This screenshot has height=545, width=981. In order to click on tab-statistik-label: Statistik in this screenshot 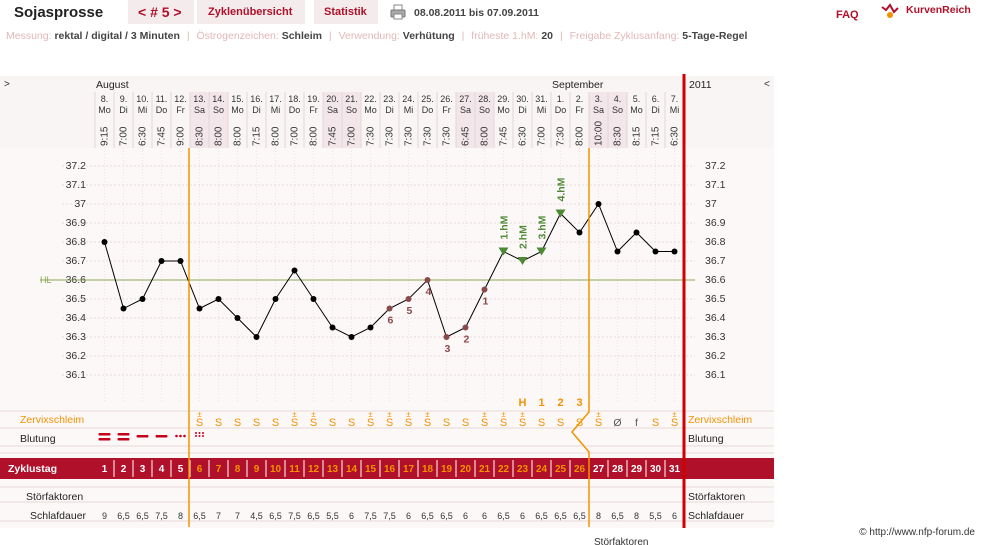, I will do `click(345, 12)`.